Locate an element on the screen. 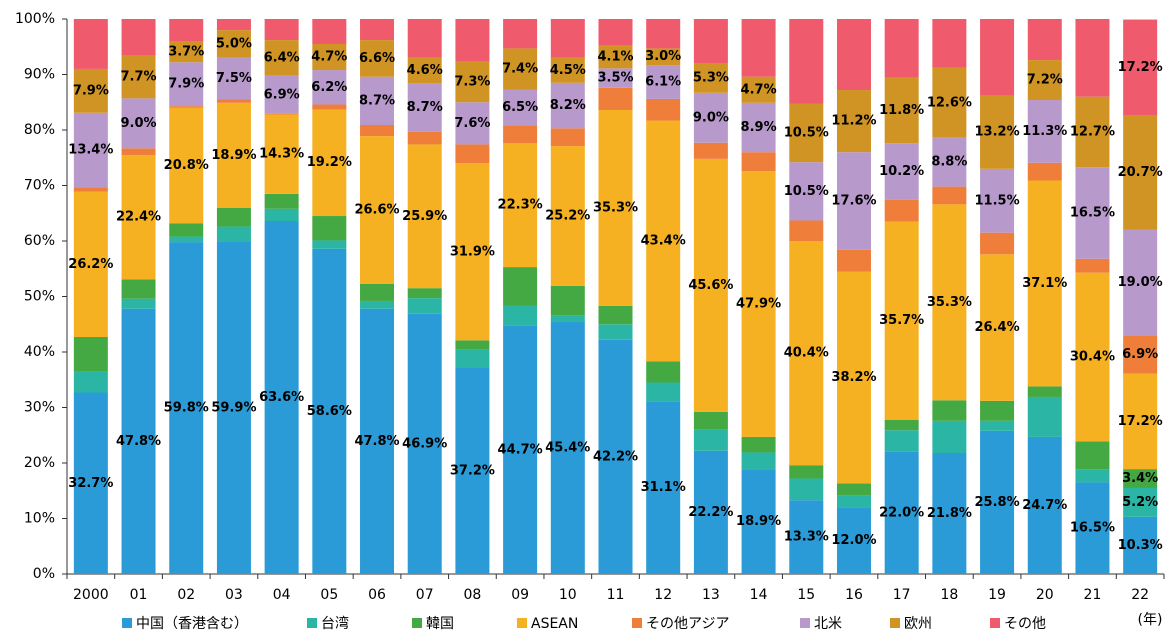  data-label: 22.4% is located at coordinates (138, 217).